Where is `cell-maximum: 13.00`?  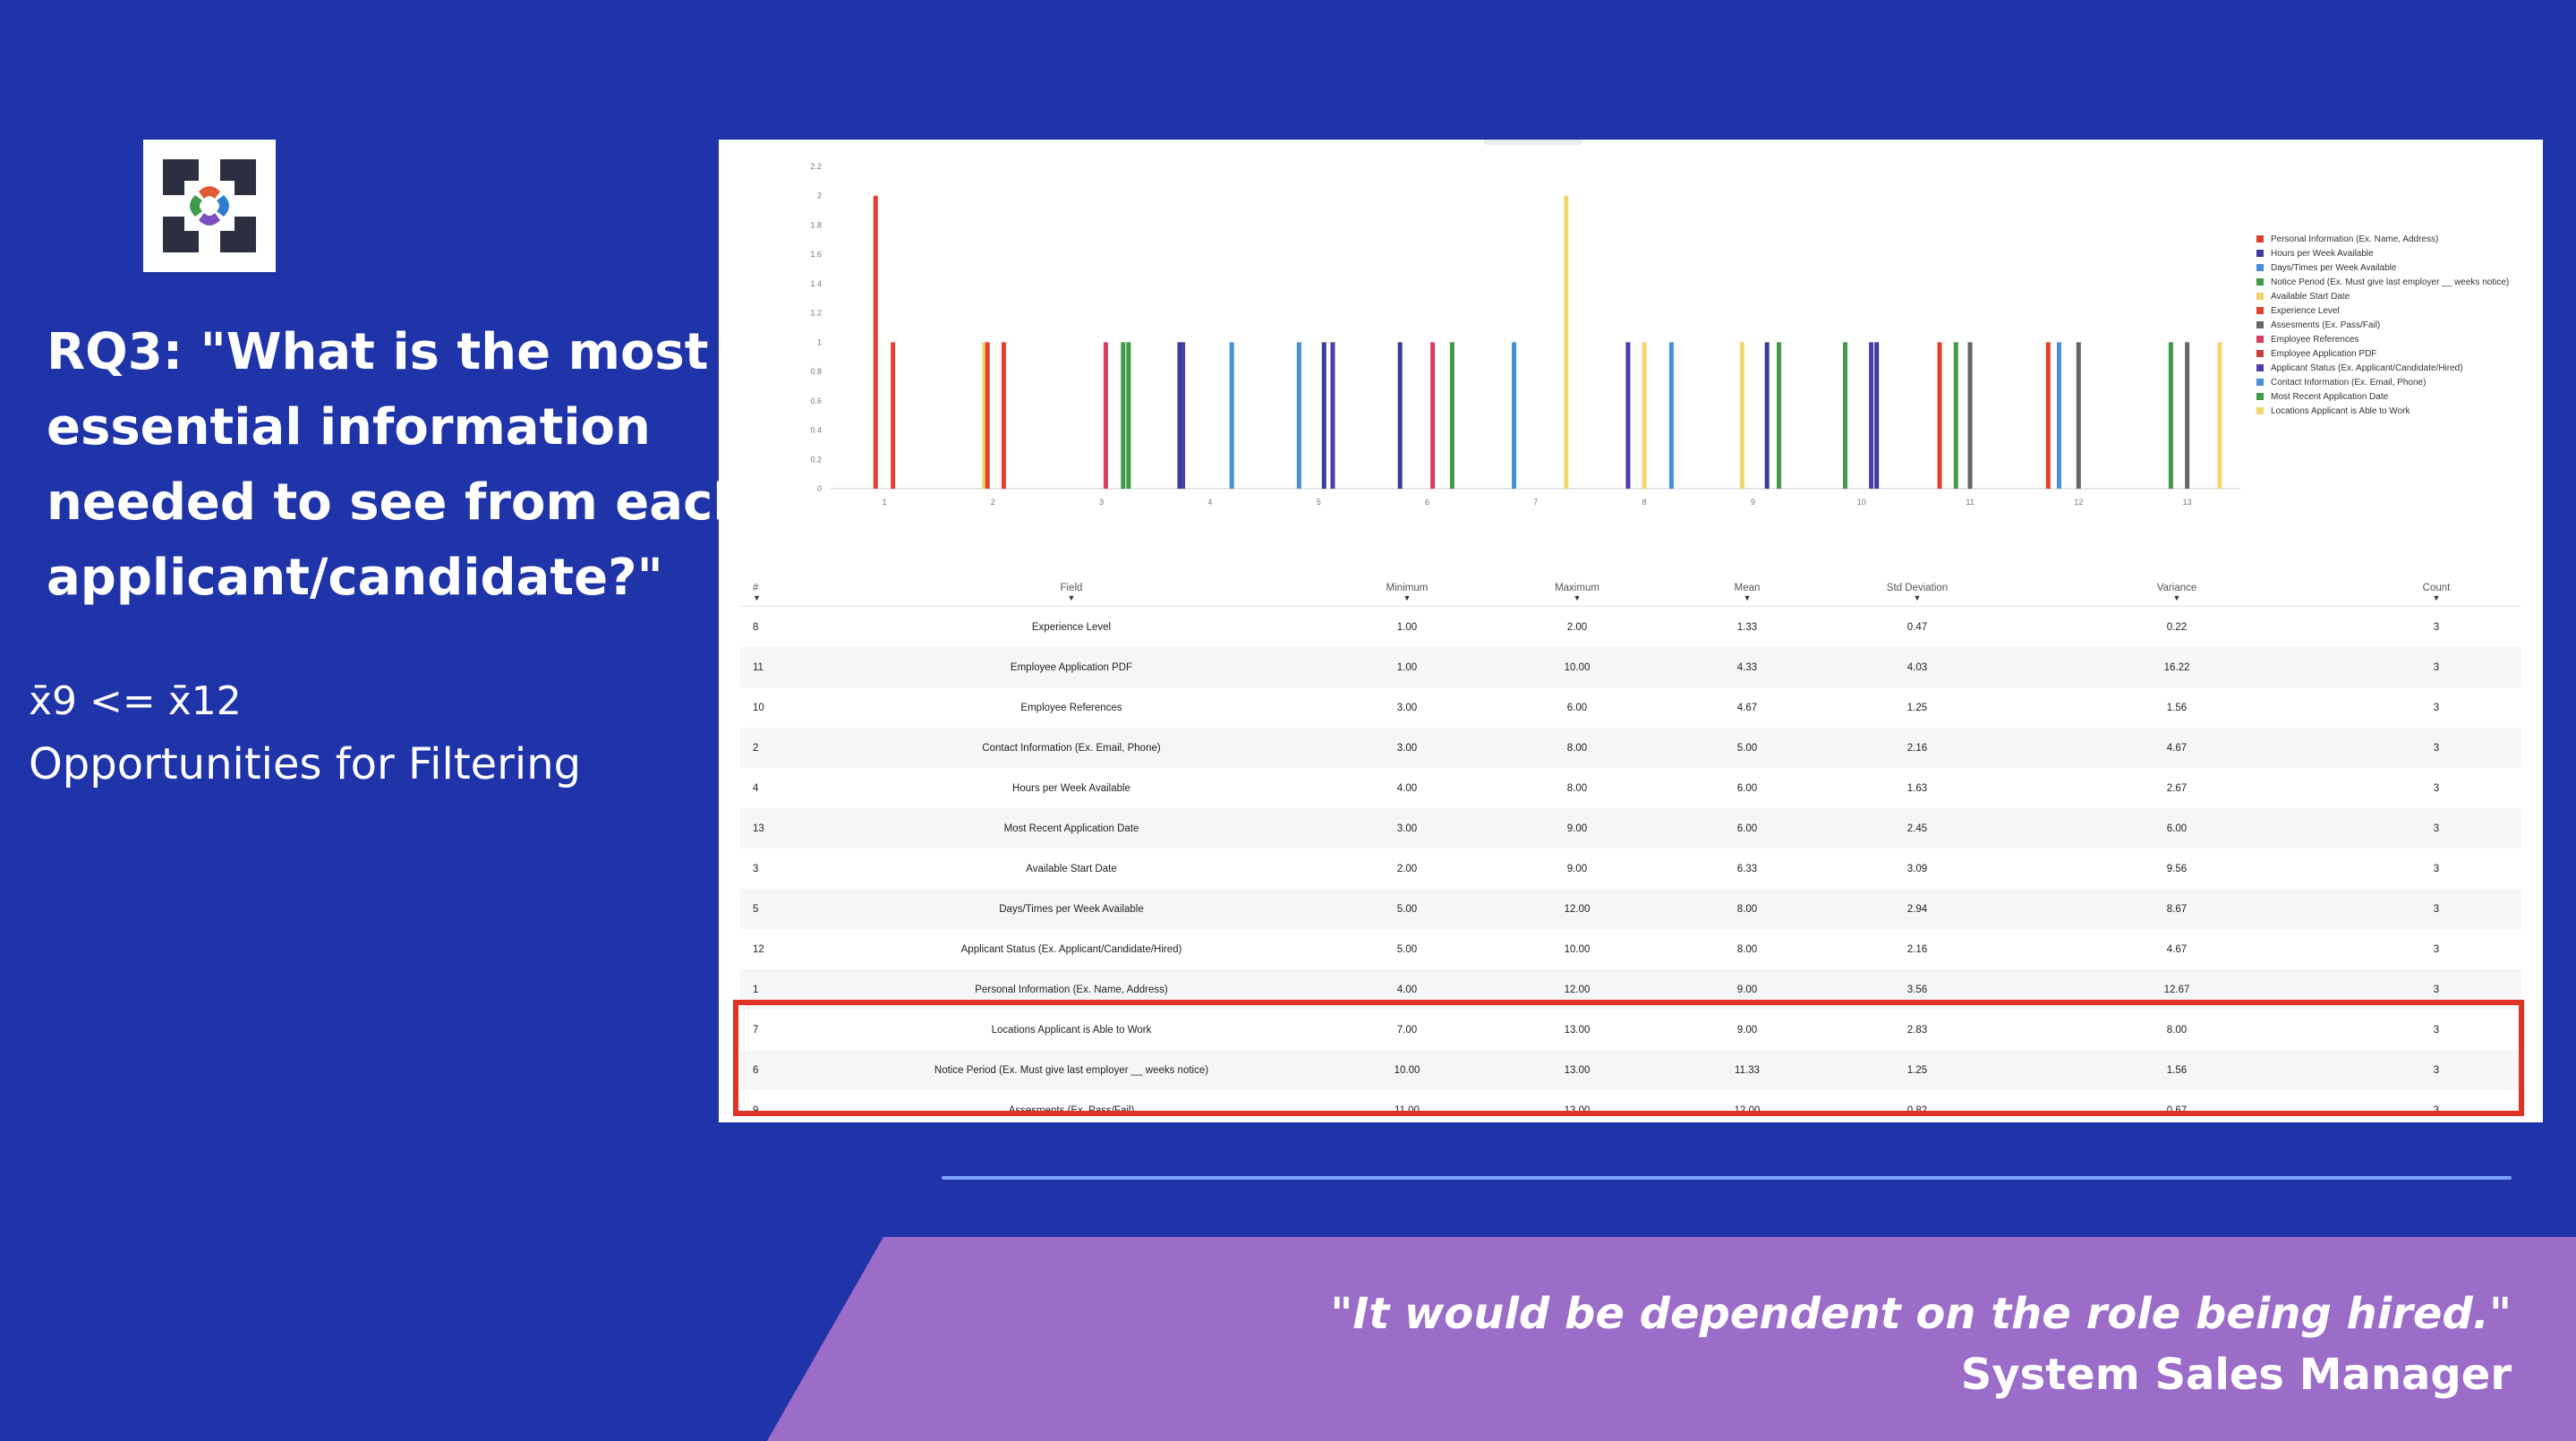 cell-maximum: 13.00 is located at coordinates (1577, 1030).